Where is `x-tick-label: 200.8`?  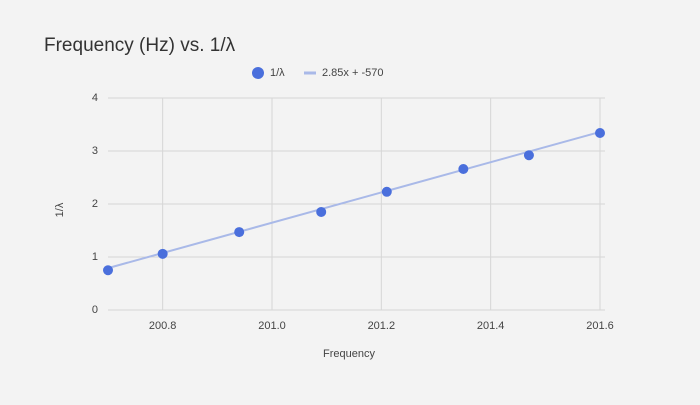 x-tick-label: 200.8 is located at coordinates (163, 326).